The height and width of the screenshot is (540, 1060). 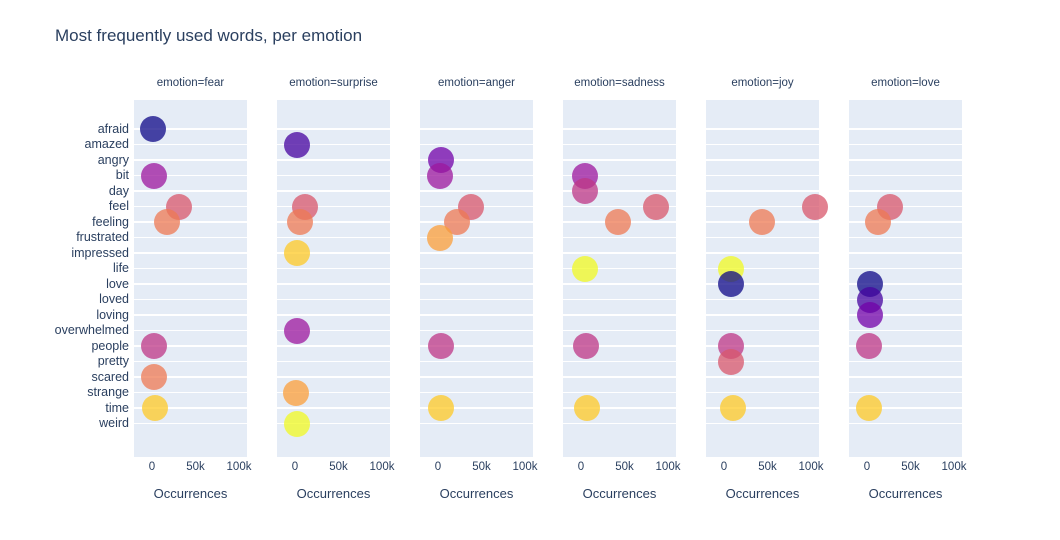 What do you see at coordinates (117, 283) in the screenshot?
I see `y-axis-label-love: love` at bounding box center [117, 283].